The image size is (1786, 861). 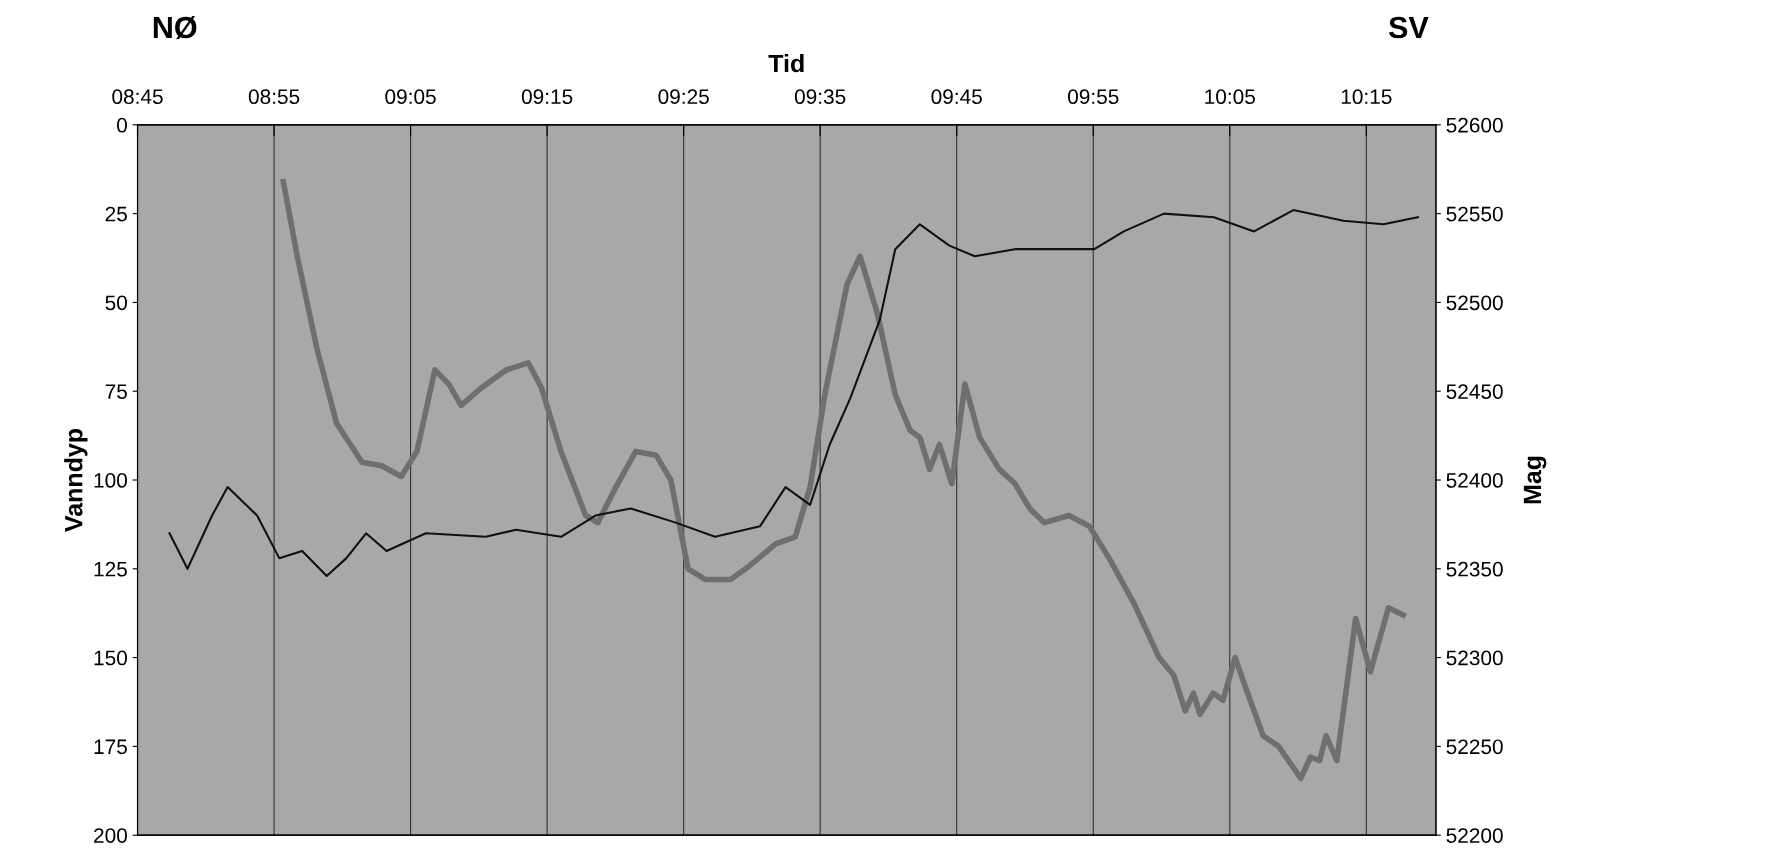 I want to click on y2-tick-label: 52500, so click(x=1474, y=303).